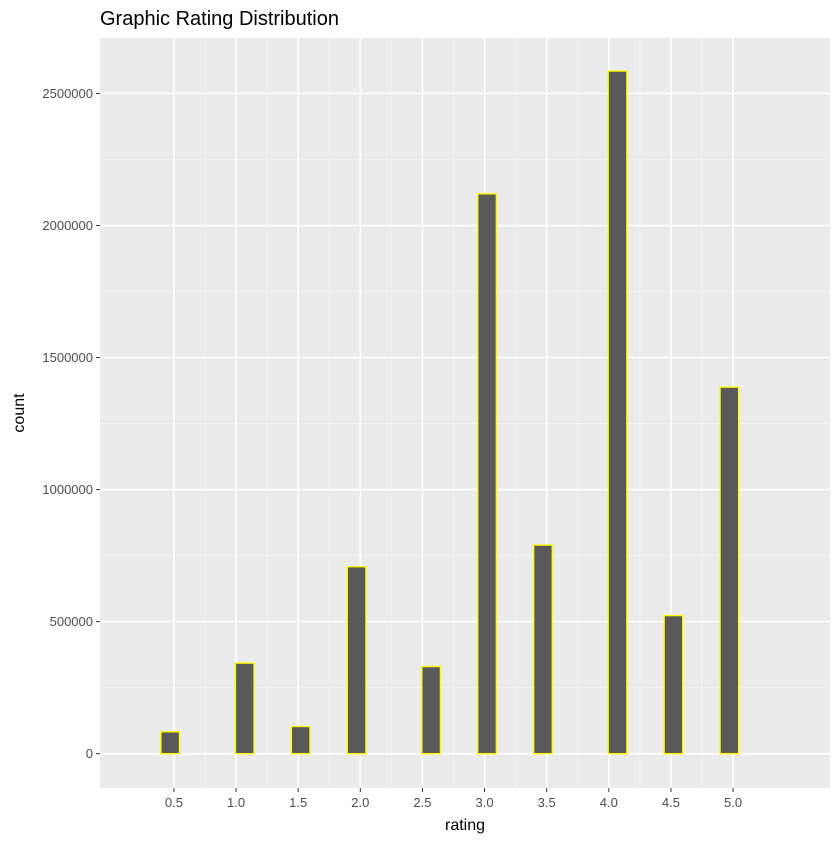 The image size is (840, 845). Describe the element at coordinates (298, 802) in the screenshot. I see `x-tick-label: 1.5` at that location.